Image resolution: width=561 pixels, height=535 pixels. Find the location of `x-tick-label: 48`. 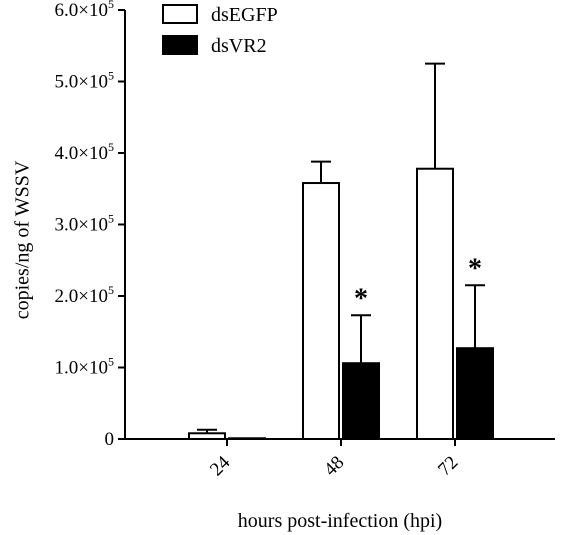

x-tick-label: 48 is located at coordinates (334, 466).